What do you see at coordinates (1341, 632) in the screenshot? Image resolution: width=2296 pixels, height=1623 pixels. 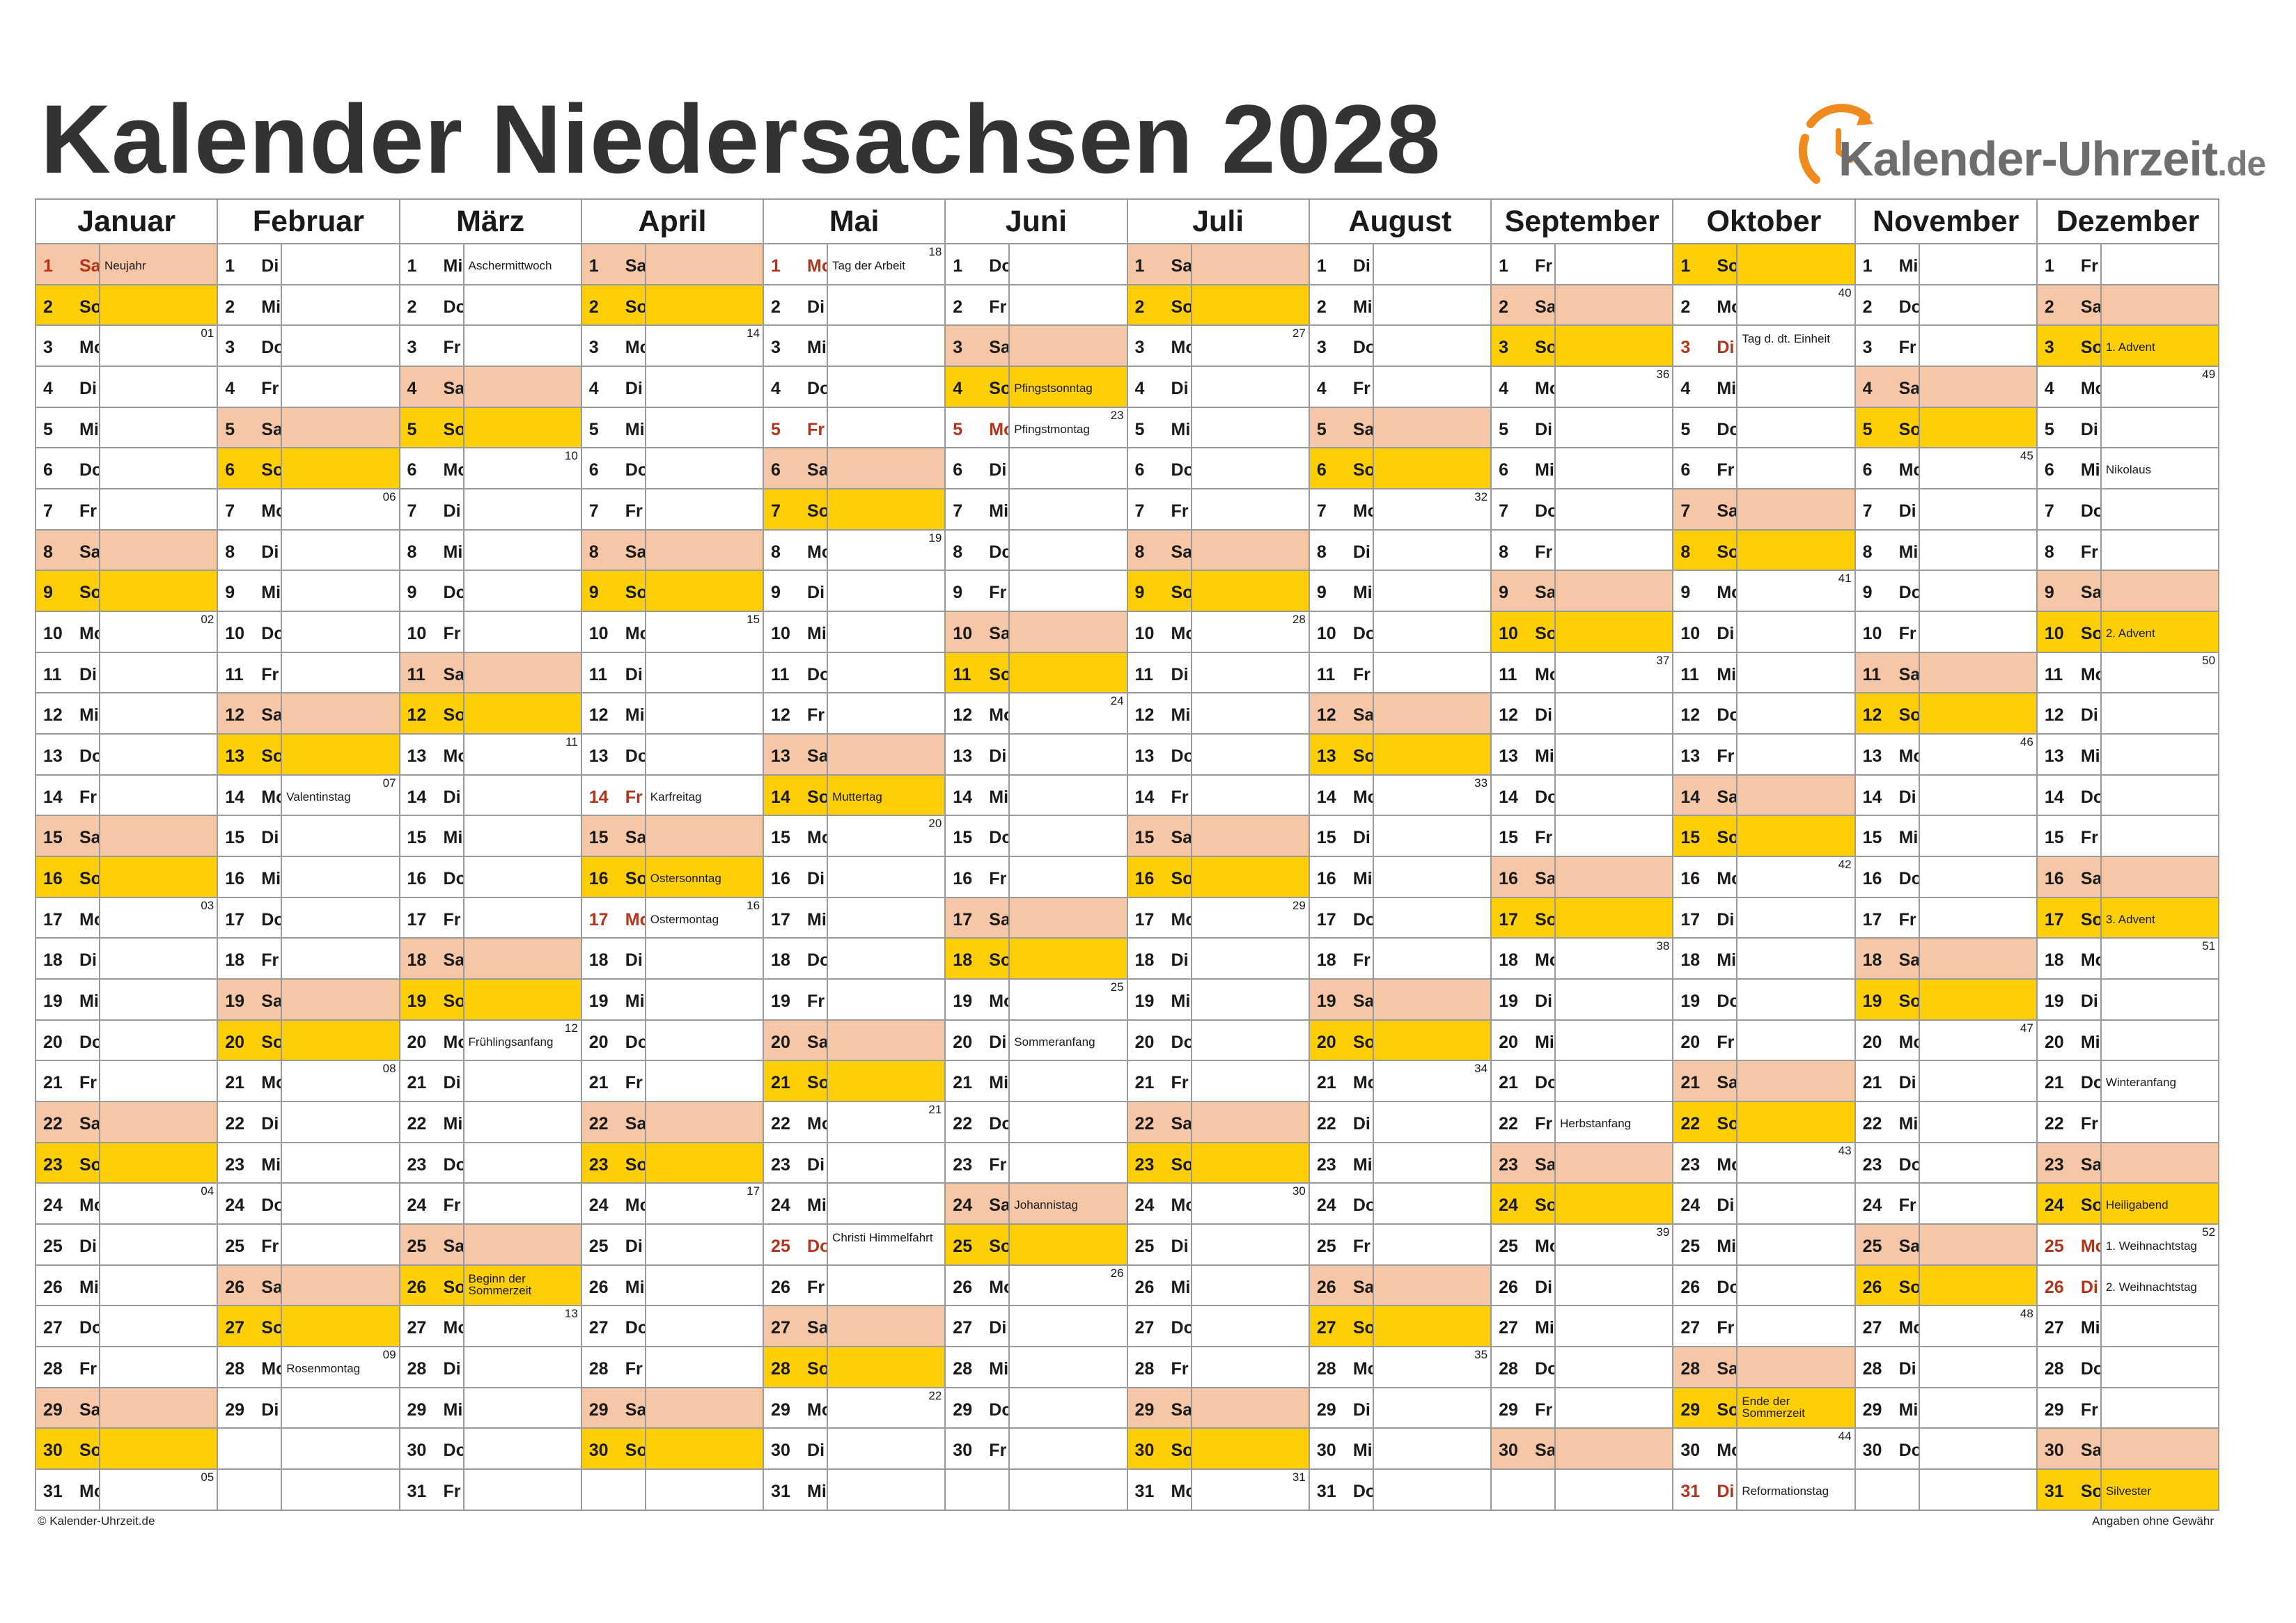 I see `day-cell: 10Do` at bounding box center [1341, 632].